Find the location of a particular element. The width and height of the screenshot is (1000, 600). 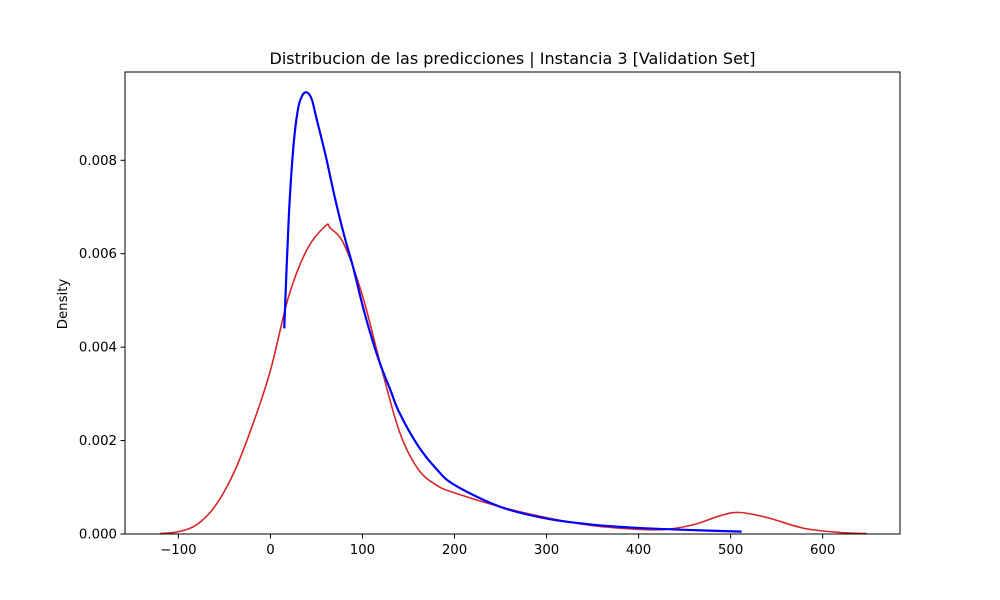

x-tick-label: 100 is located at coordinates (362, 550).